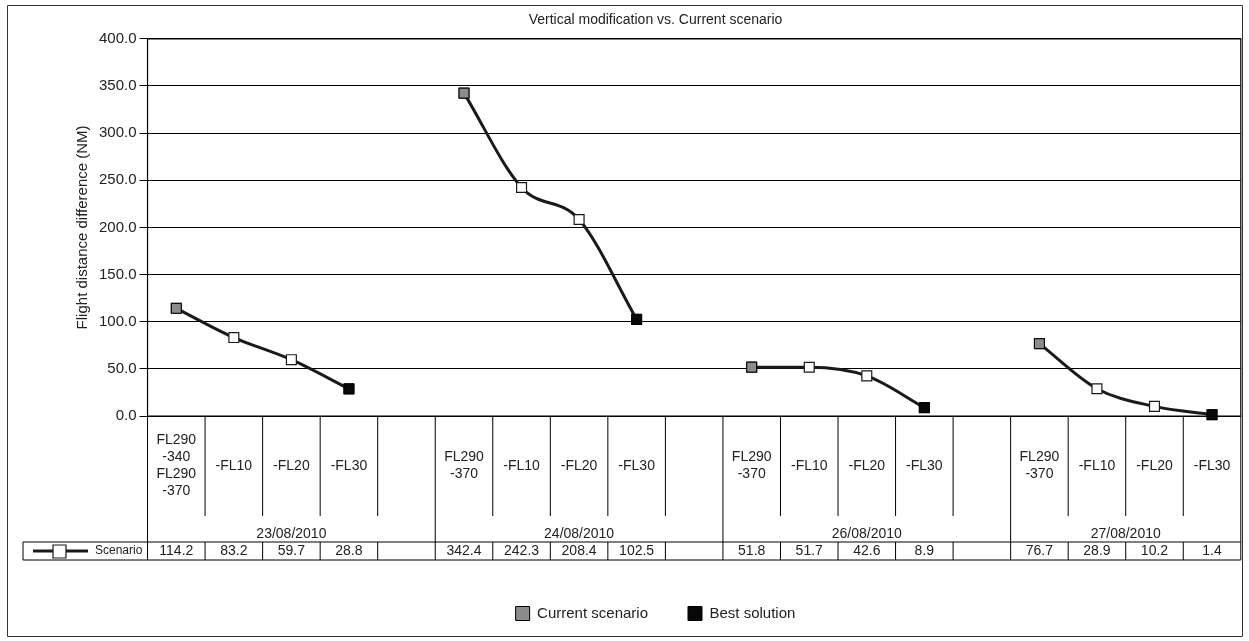 The width and height of the screenshot is (1249, 641). I want to click on y-tick-label: 400.0, so click(117, 37).